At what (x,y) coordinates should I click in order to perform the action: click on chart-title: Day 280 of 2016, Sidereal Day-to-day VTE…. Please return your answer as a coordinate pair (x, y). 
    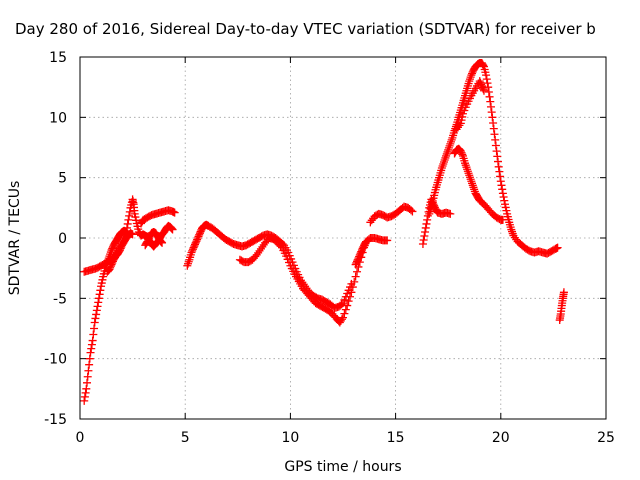
    Looking at the image, I should click on (305, 29).